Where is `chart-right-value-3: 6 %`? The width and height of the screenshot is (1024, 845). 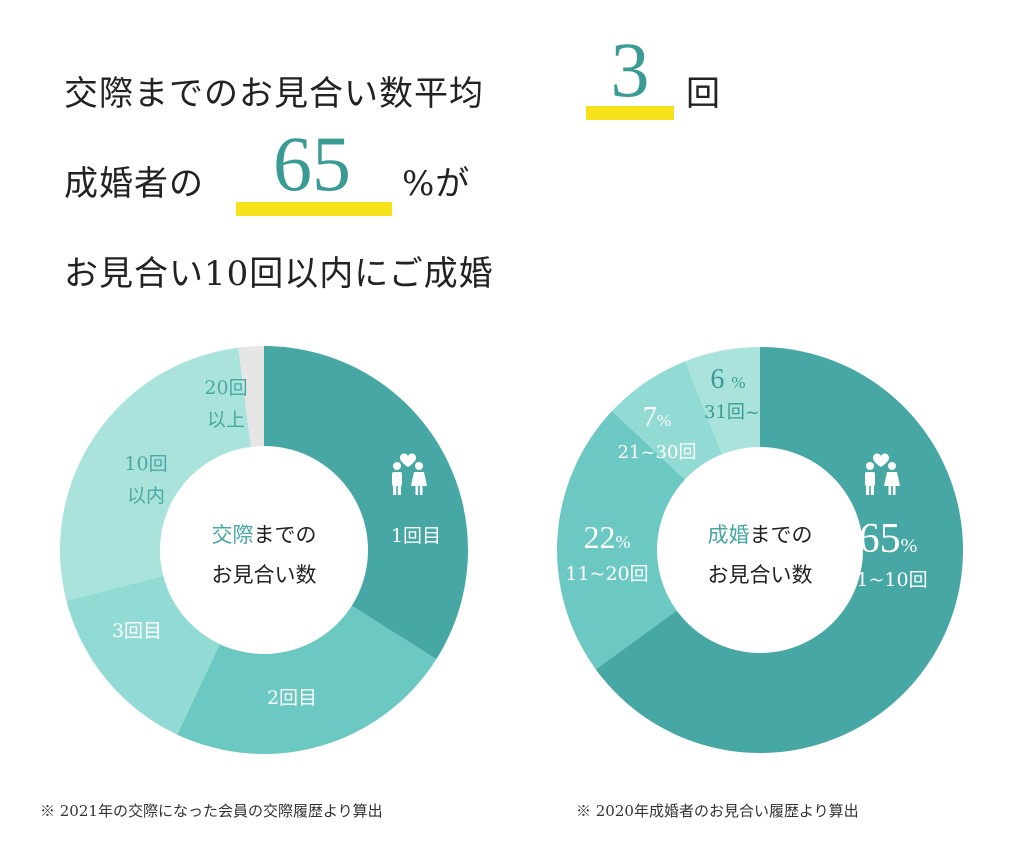
chart-right-value-3: 6 % is located at coordinates (727, 379).